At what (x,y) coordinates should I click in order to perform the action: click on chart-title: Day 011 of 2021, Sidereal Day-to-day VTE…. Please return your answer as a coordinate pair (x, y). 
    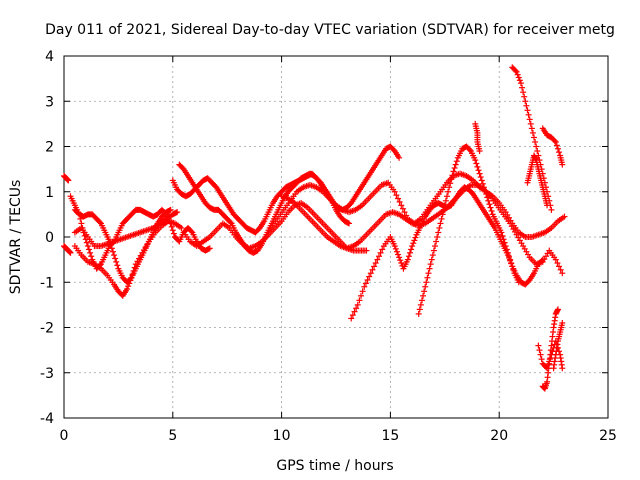
    Looking at the image, I should click on (330, 30).